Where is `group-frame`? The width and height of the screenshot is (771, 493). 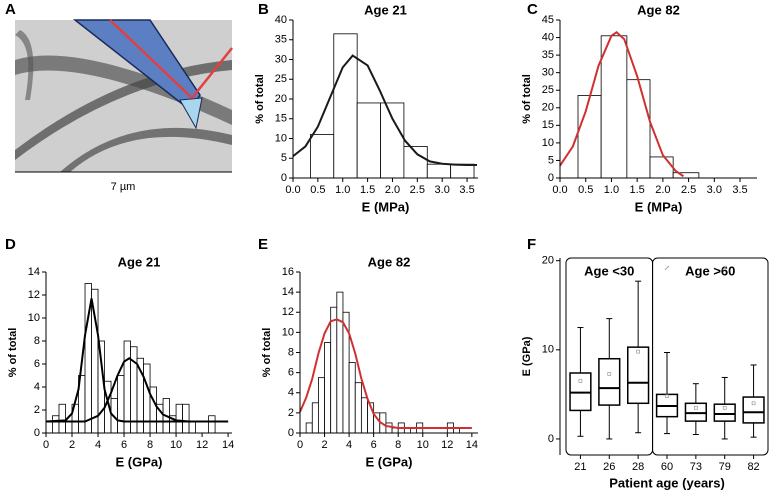
group-frame is located at coordinates (710, 356).